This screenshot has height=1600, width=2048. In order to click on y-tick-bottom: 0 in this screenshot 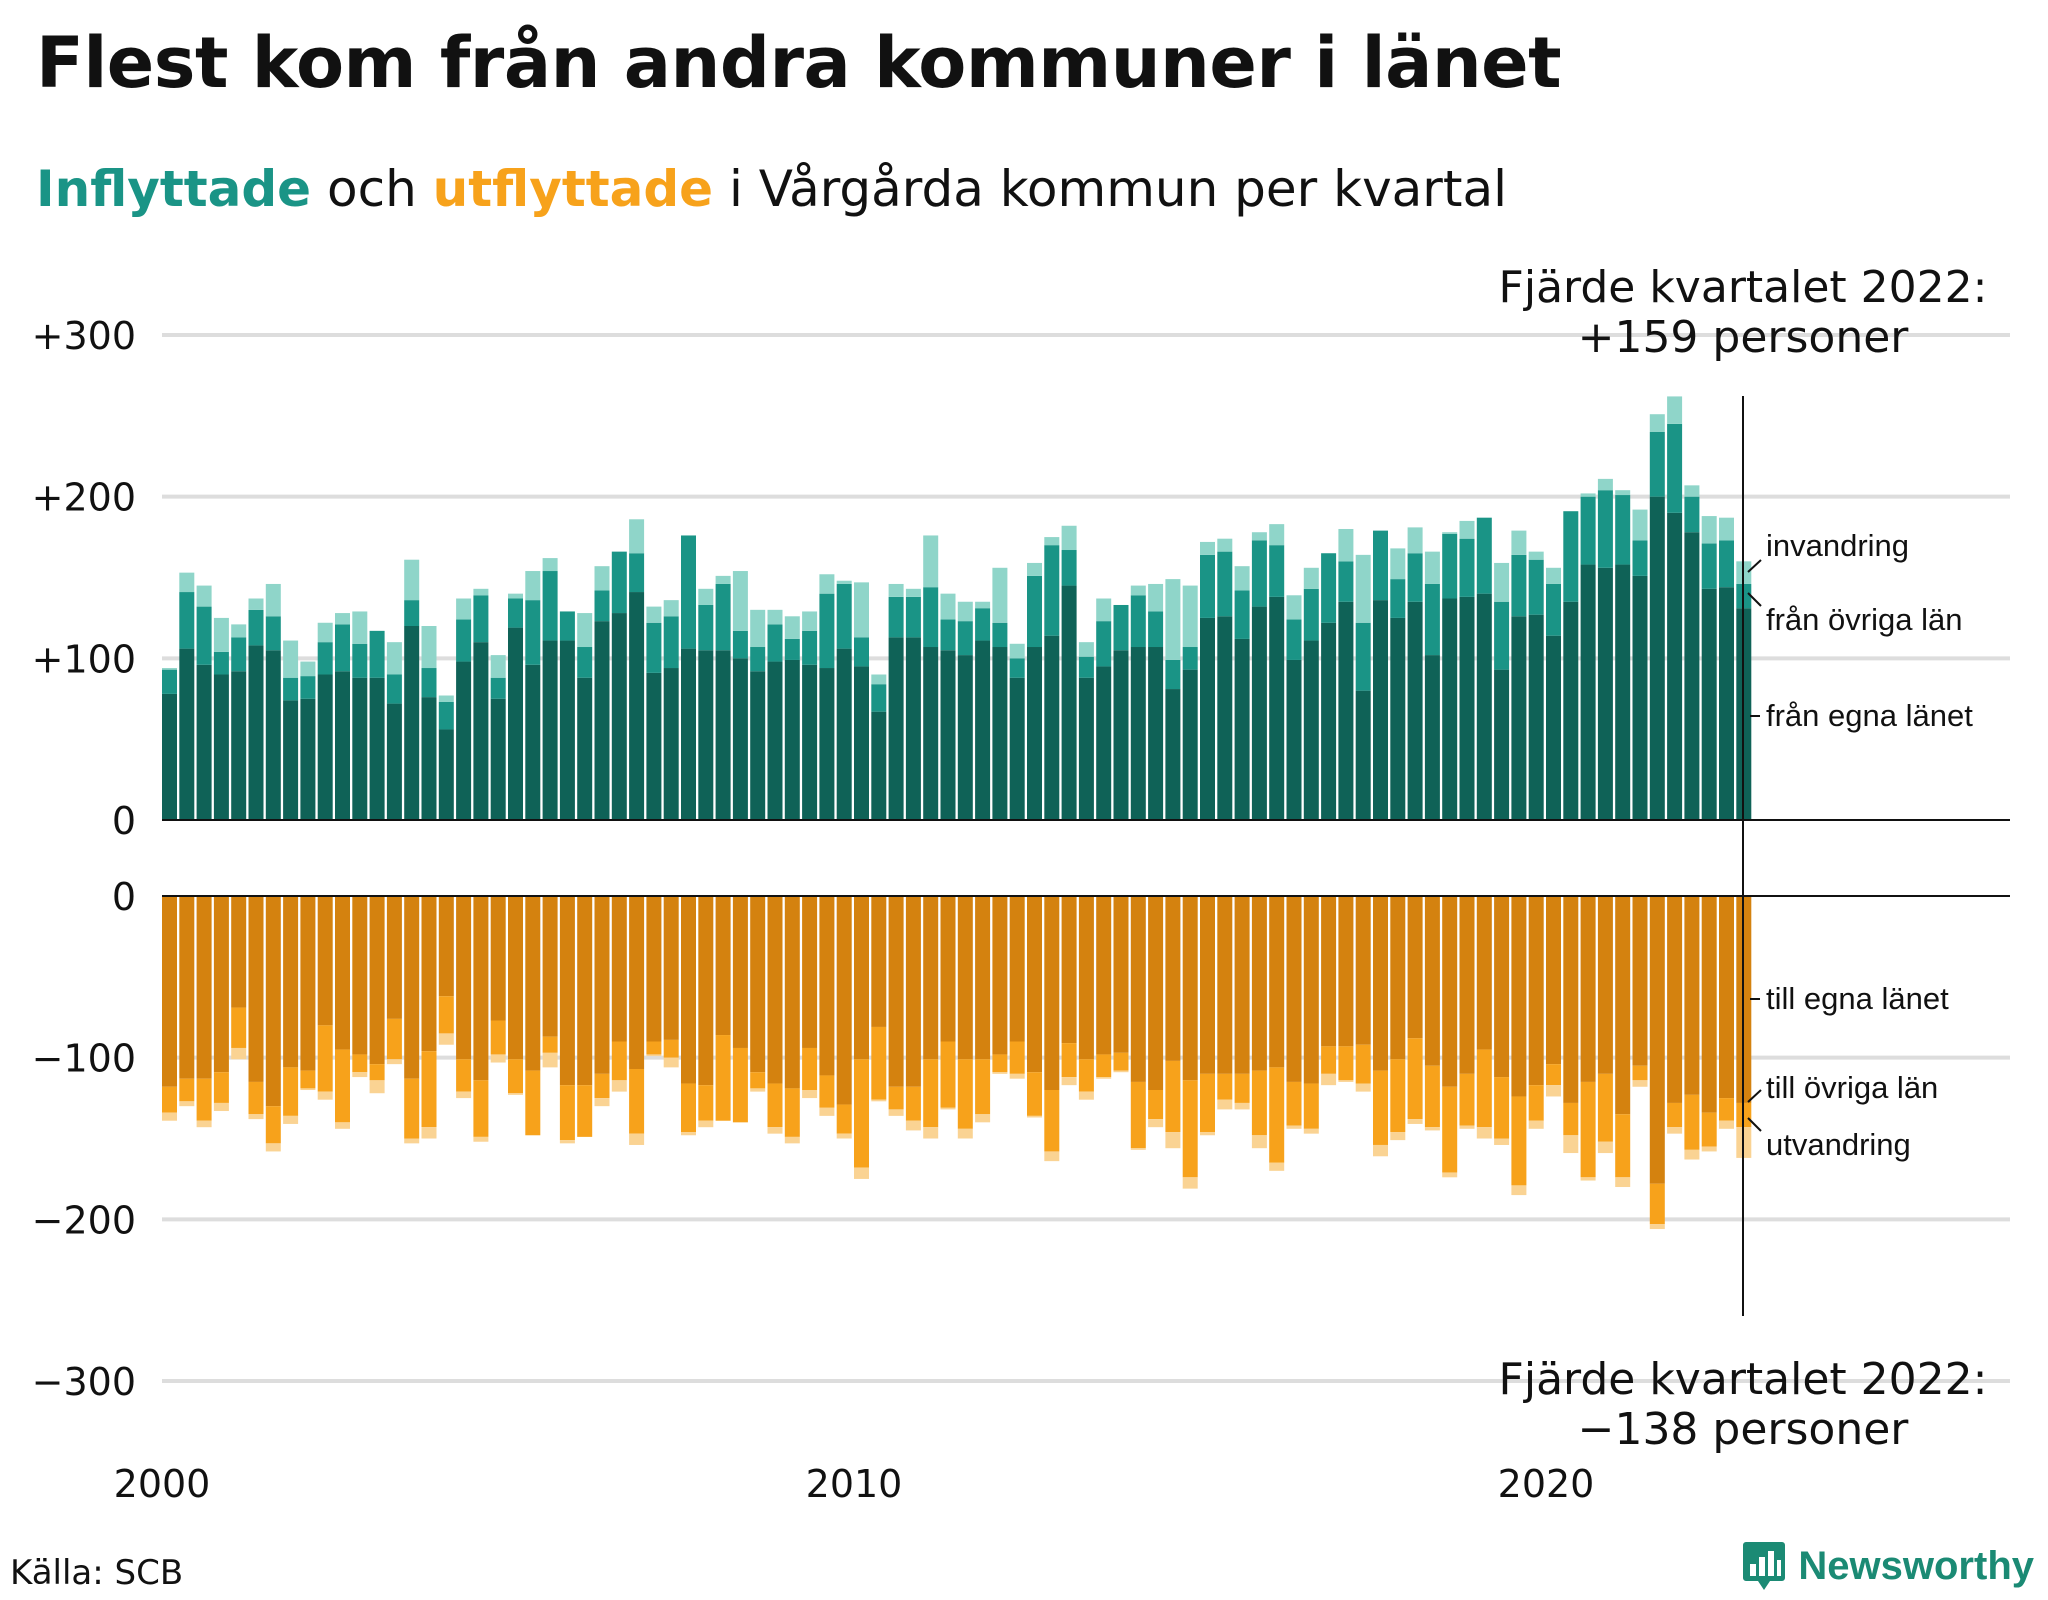, I will do `click(124, 897)`.